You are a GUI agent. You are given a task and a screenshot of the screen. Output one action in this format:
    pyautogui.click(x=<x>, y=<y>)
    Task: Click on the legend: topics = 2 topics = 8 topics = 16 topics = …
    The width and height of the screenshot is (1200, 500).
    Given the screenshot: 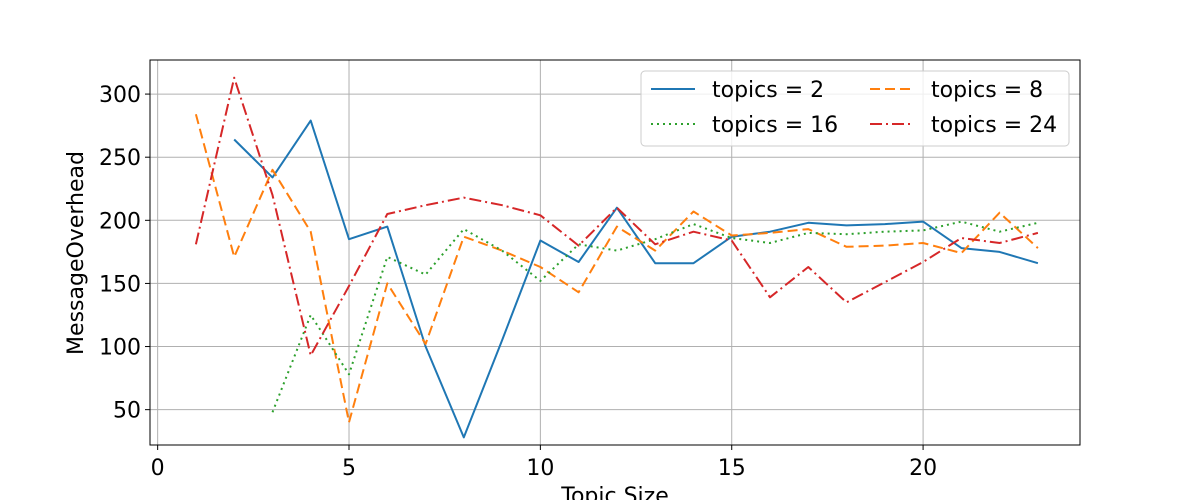 What is the action you would take?
    pyautogui.click(x=855, y=108)
    